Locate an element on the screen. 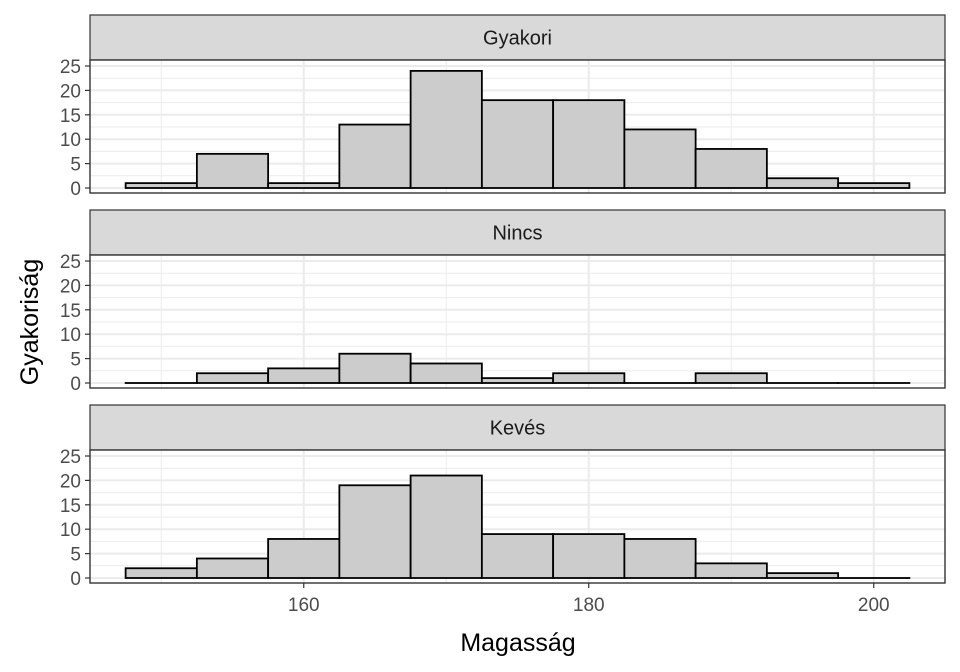  facet-strip-label: Gyakori is located at coordinates (517, 39).